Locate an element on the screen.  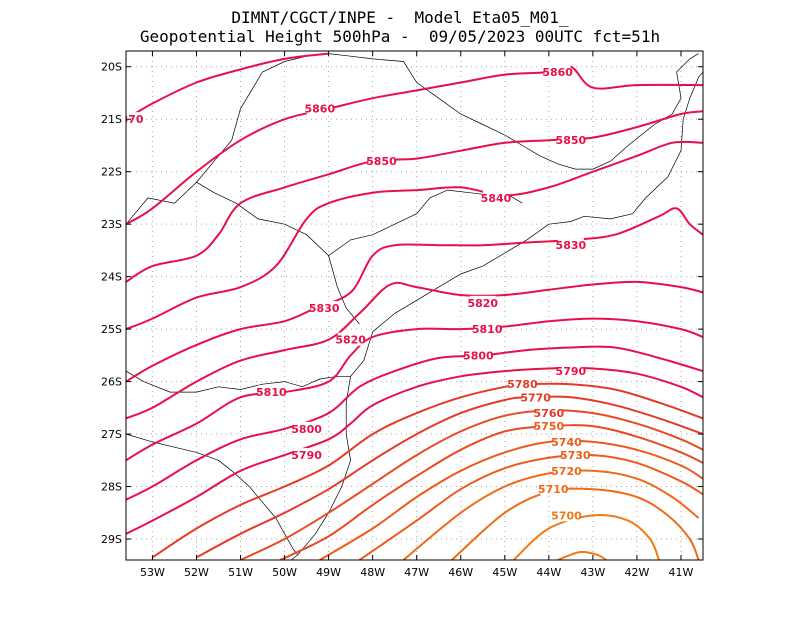
contour-label: 5720 is located at coordinates (566, 471).